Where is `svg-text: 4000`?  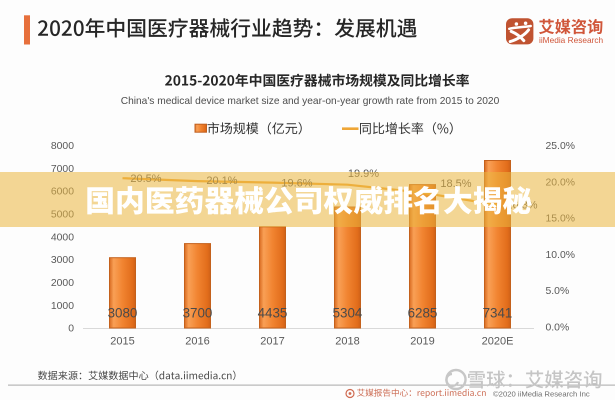 svg-text: 4000 is located at coordinates (62, 237).